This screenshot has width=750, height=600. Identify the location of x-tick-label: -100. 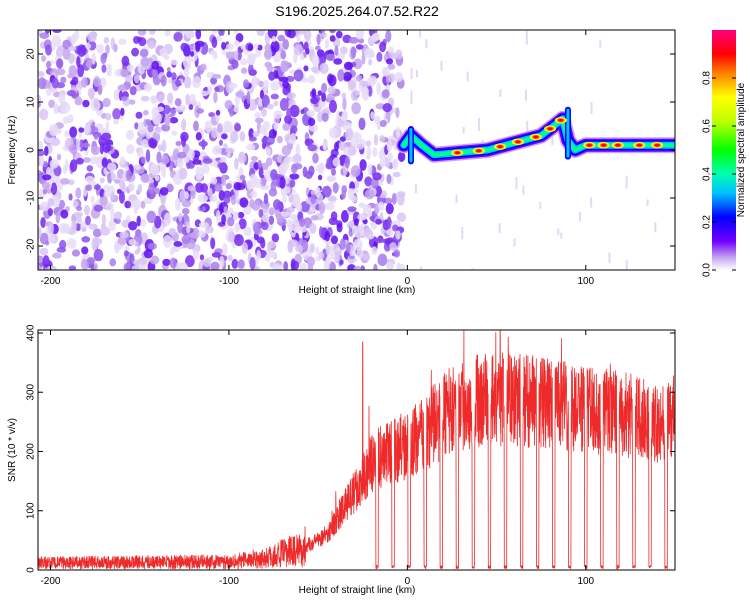
(229, 581).